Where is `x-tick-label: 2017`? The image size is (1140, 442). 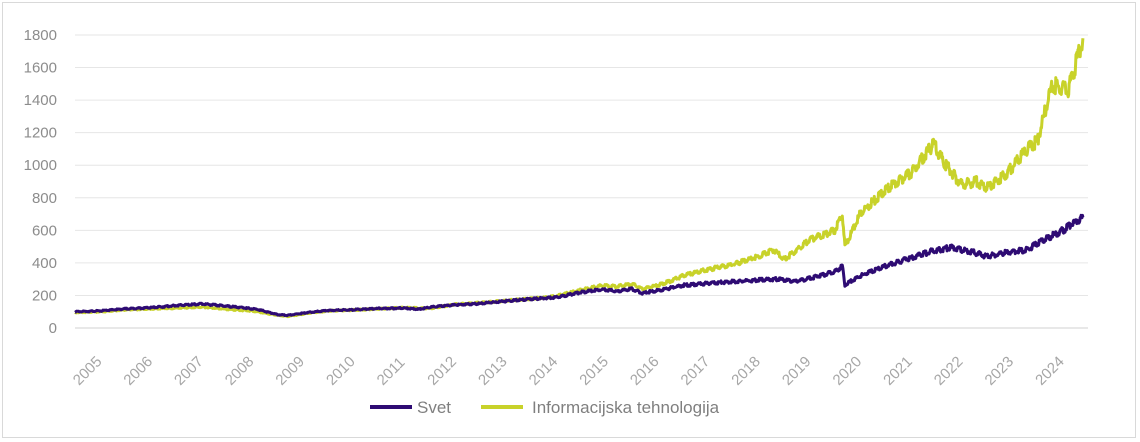
x-tick-label: 2017 is located at coordinates (696, 371).